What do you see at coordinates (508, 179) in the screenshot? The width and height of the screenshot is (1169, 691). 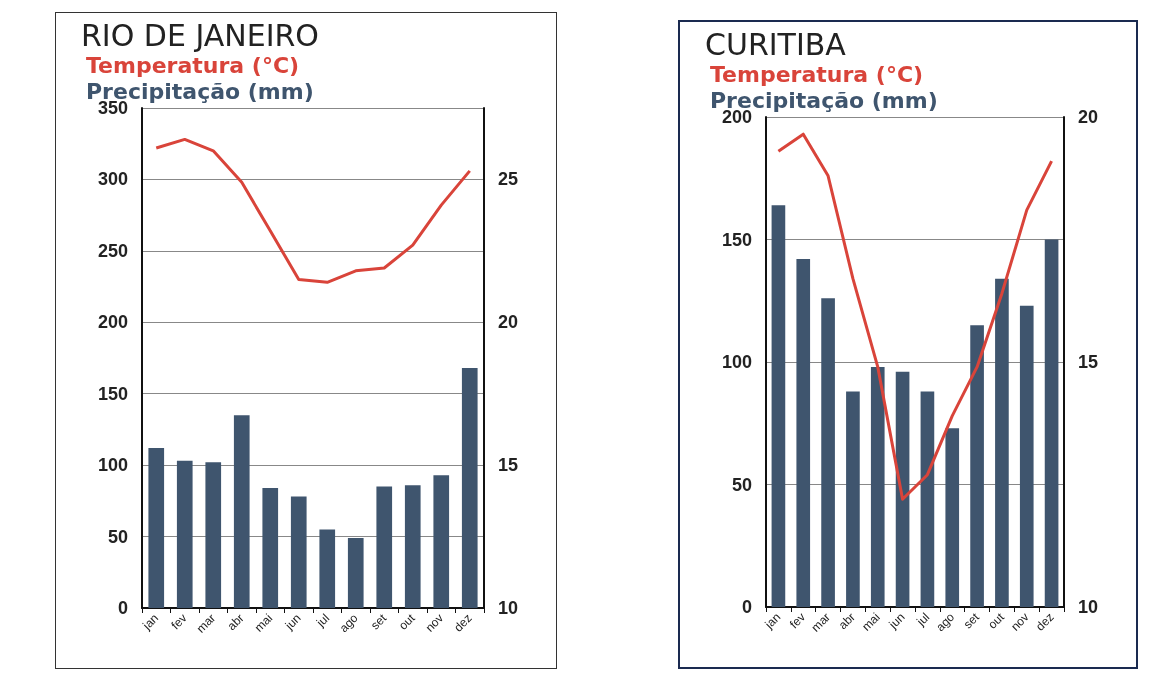 I see `y2-tick-label: 25` at bounding box center [508, 179].